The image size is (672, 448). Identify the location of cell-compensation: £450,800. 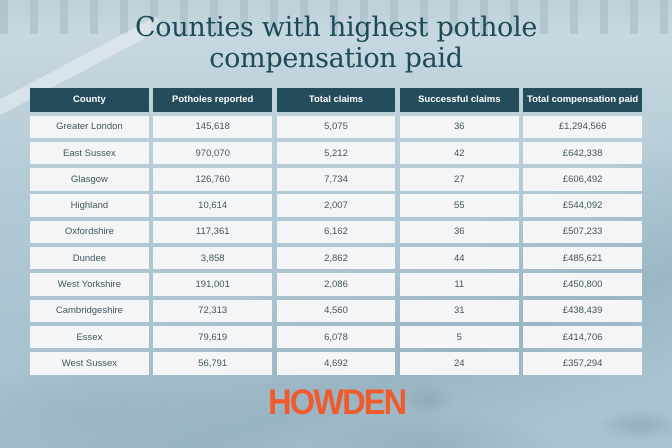
(582, 284).